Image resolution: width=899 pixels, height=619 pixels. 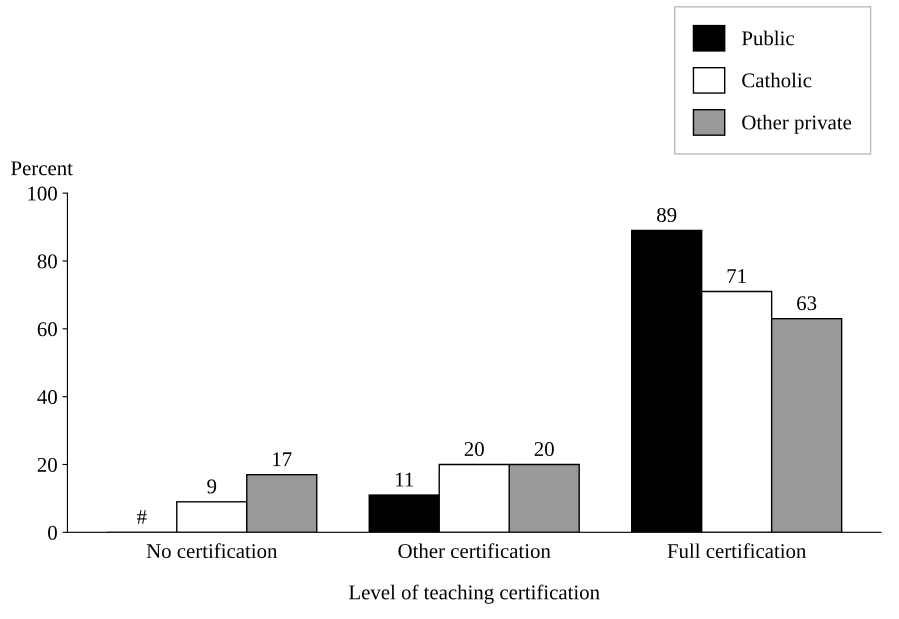 I want to click on y-axis-title: Percent, so click(x=42, y=168).